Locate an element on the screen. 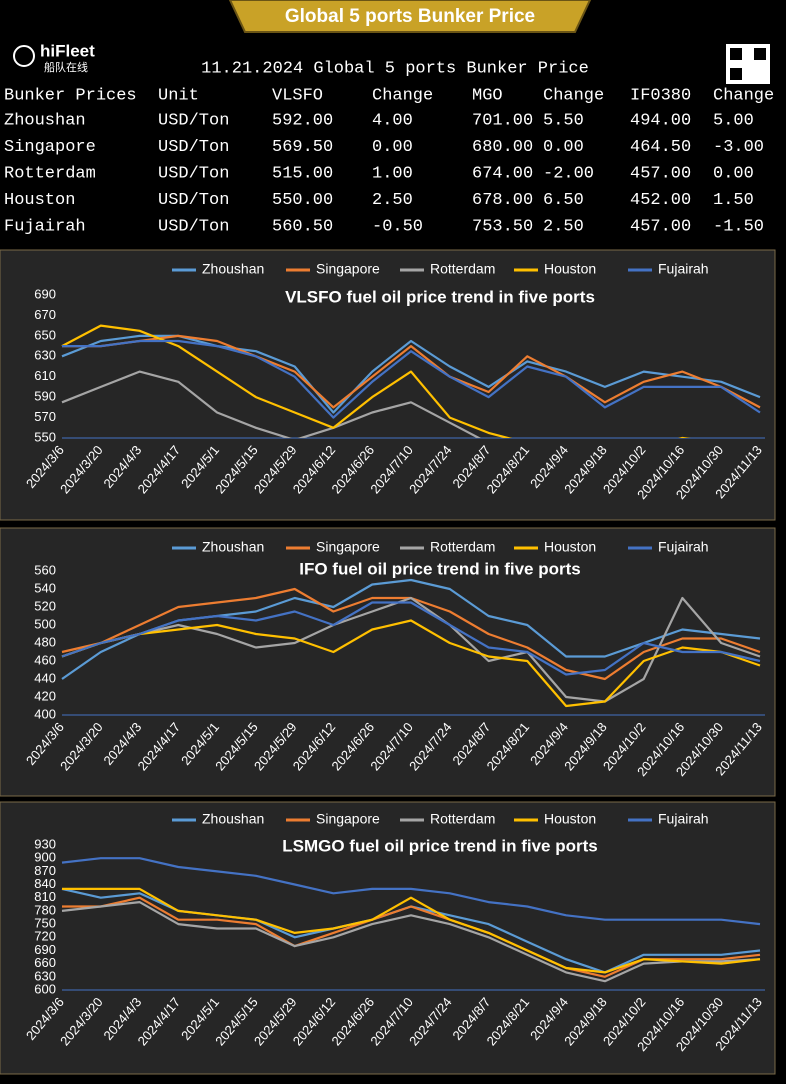  y-tick-label: 520 is located at coordinates (45, 605).